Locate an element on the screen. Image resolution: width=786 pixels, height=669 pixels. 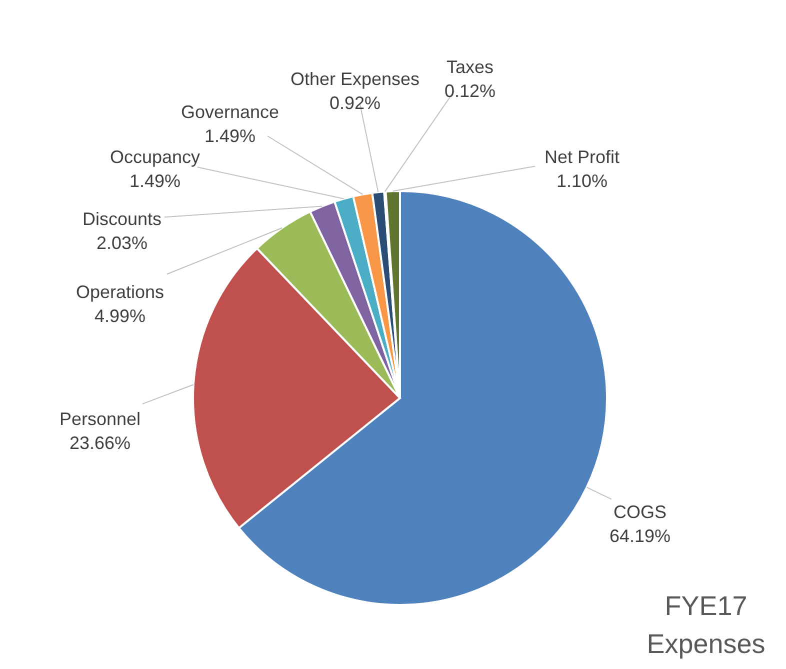
slice-label: Other Expenses is located at coordinates (355, 79).